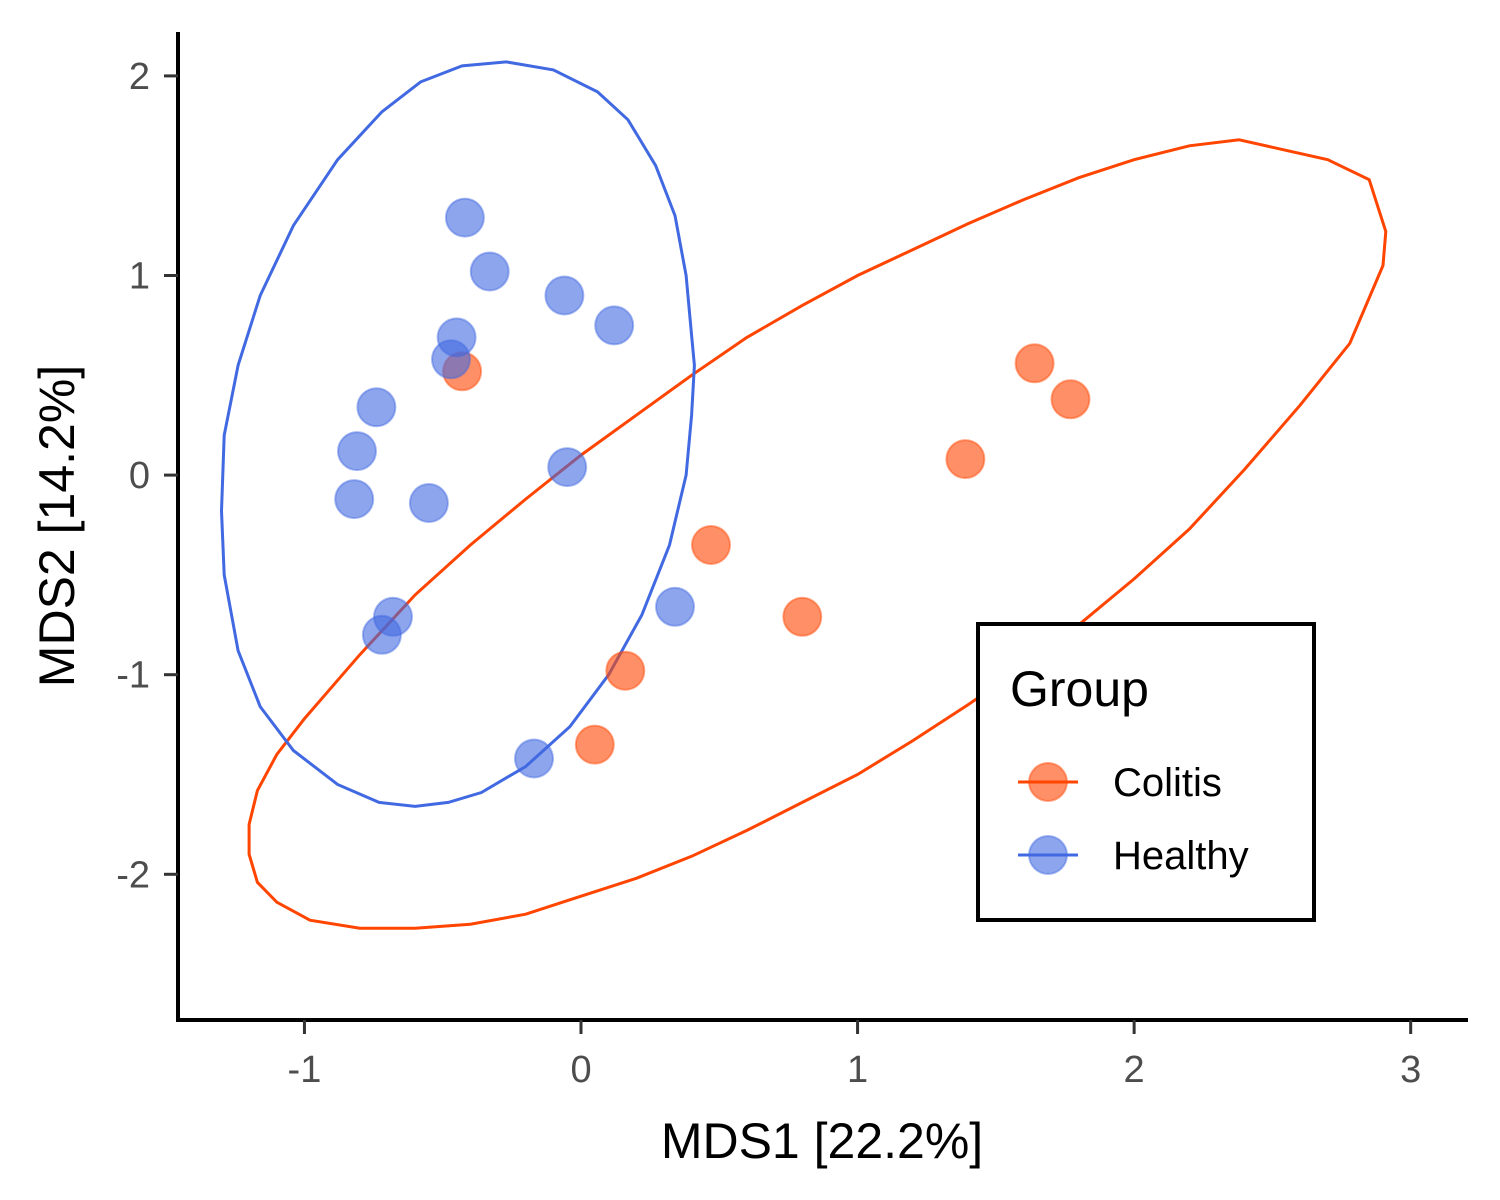  I want to click on y-axis-title: MDS2 [14.2%], so click(57, 526).